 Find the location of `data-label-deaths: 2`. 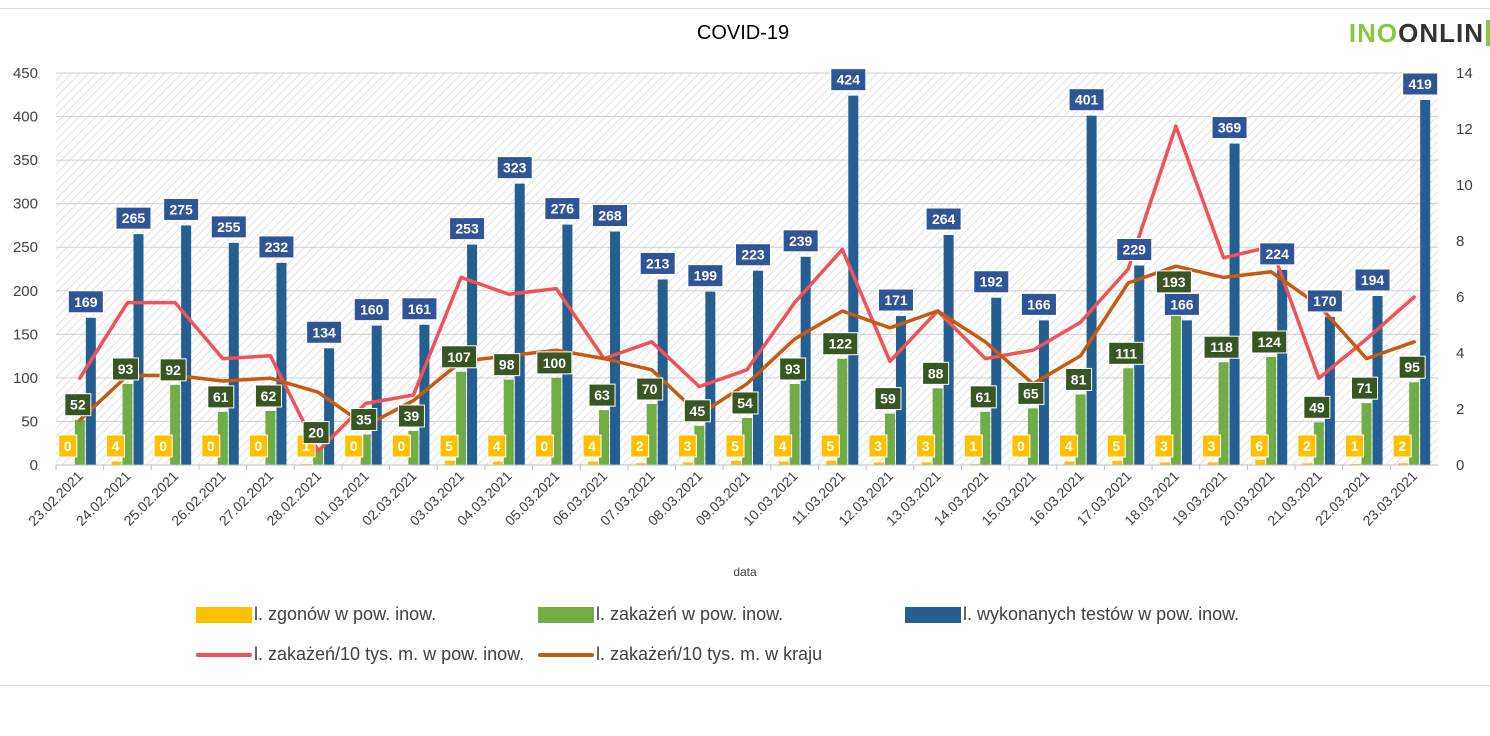

data-label-deaths: 2 is located at coordinates (1307, 446).